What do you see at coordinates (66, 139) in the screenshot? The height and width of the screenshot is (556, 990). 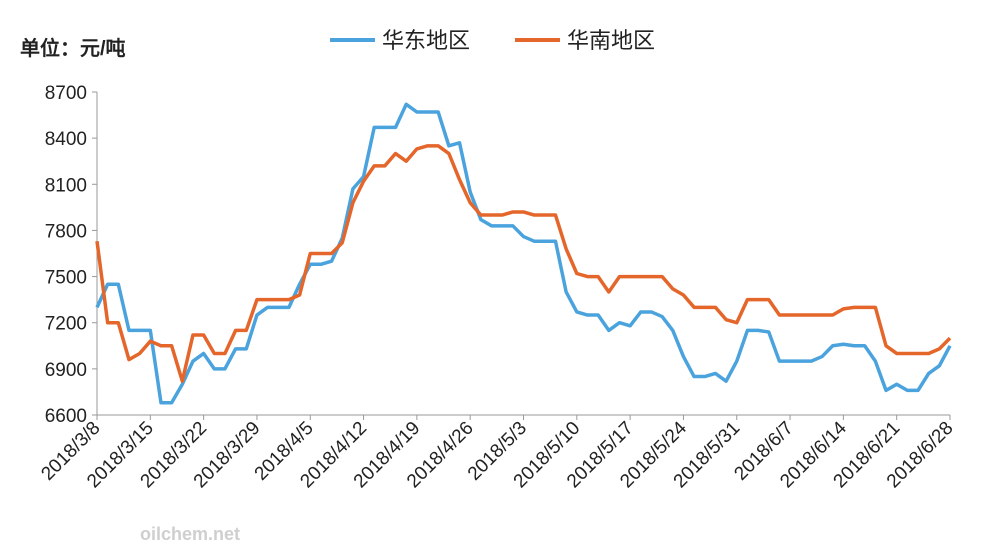 I see `y-tick-label: 8400` at bounding box center [66, 139].